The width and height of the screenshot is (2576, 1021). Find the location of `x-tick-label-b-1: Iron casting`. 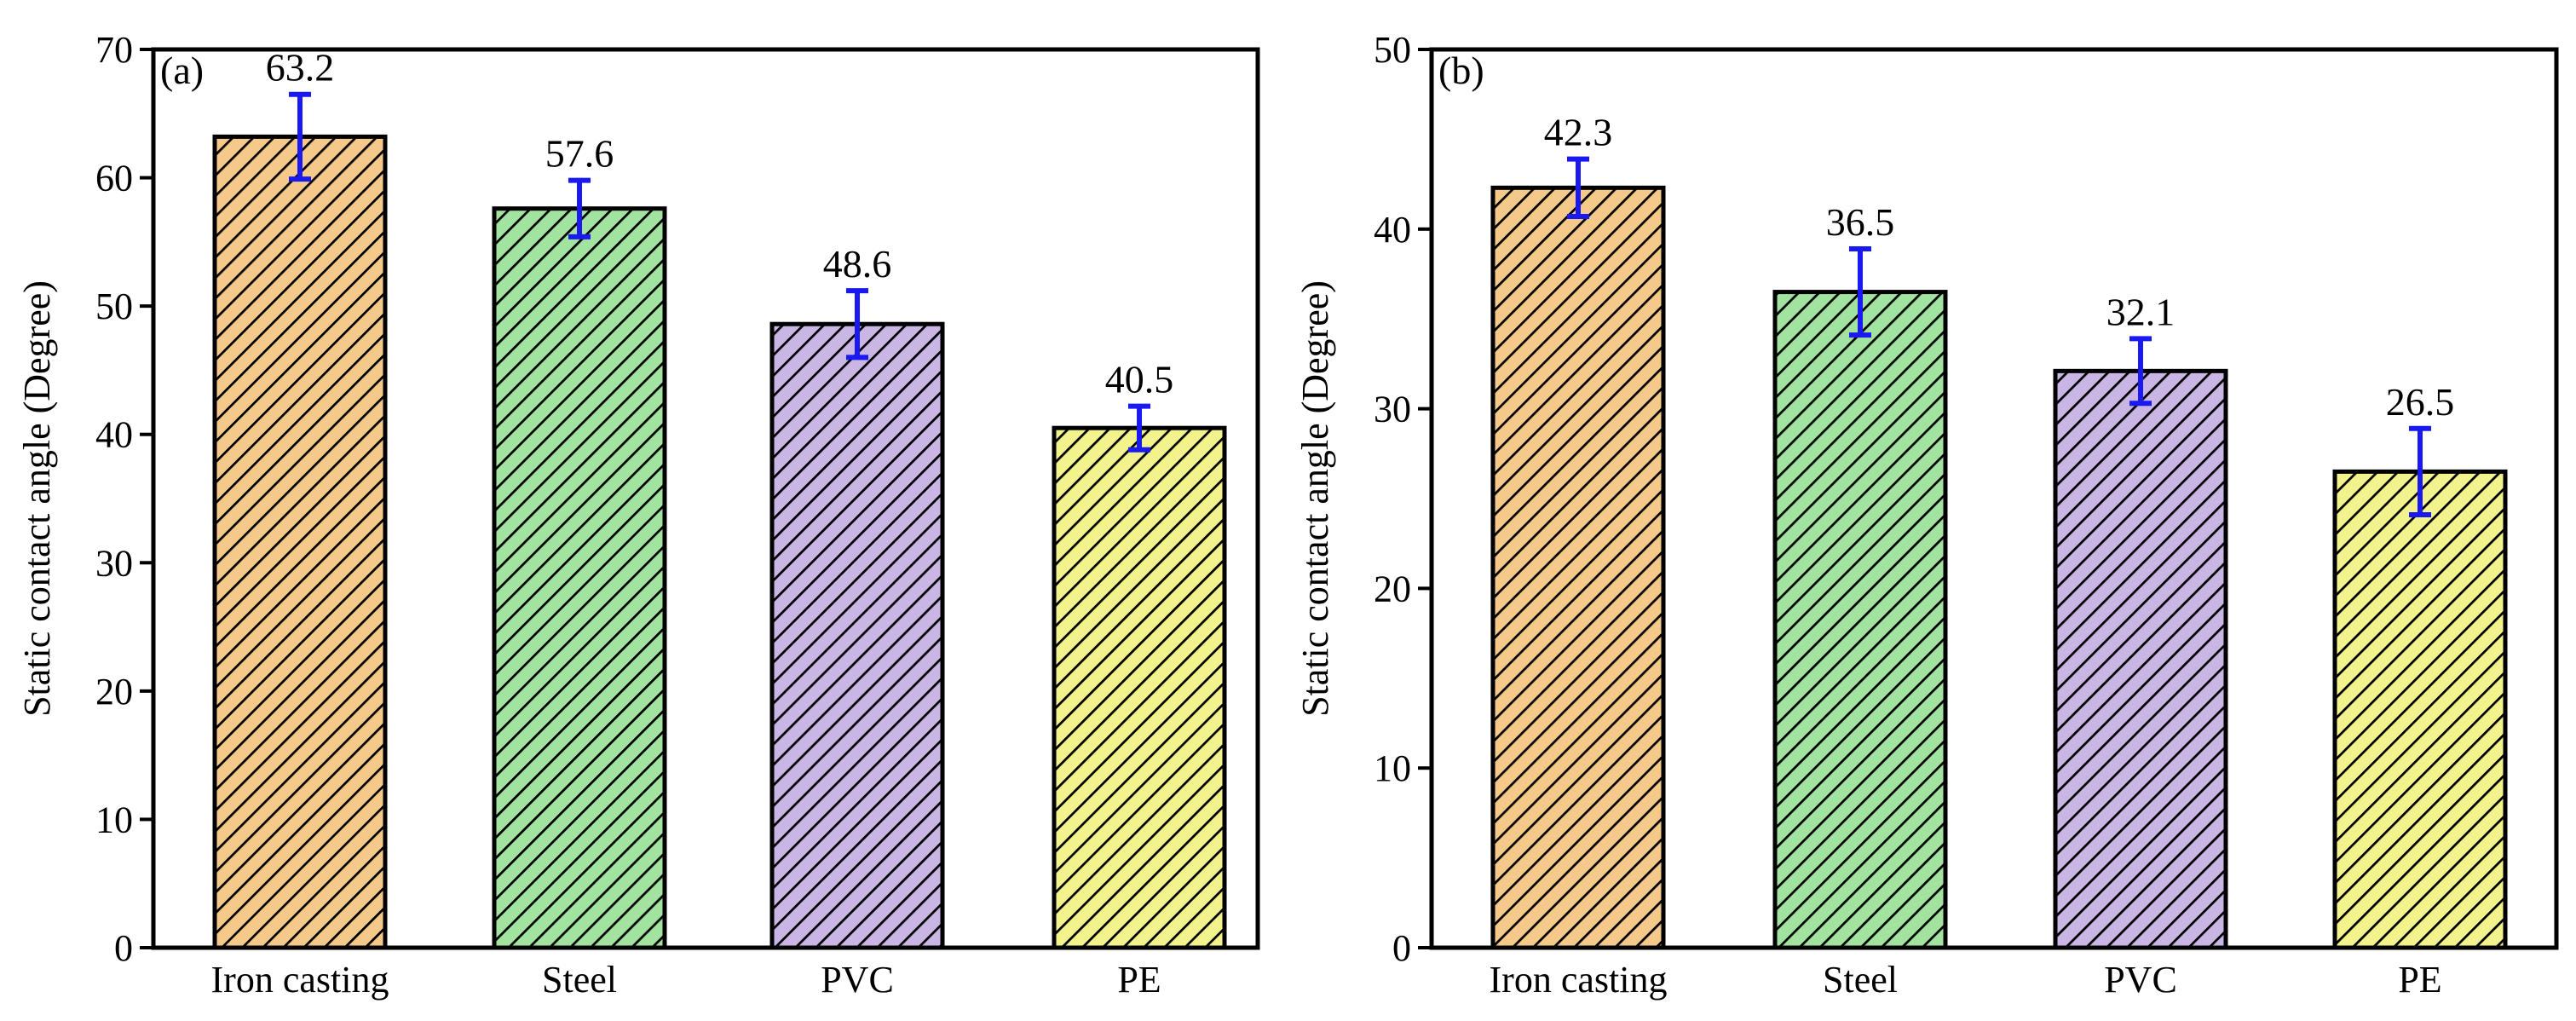

x-tick-label-b-1: Iron casting is located at coordinates (1579, 980).